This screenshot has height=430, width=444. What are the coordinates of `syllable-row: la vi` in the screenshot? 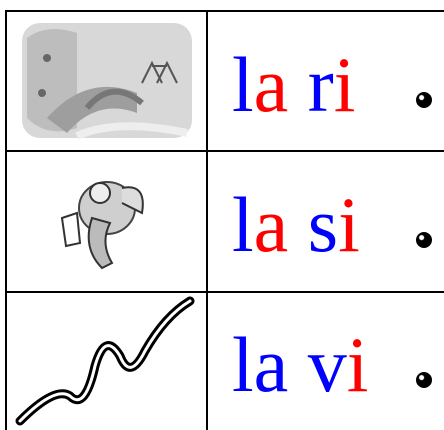 It's located at (300, 365).